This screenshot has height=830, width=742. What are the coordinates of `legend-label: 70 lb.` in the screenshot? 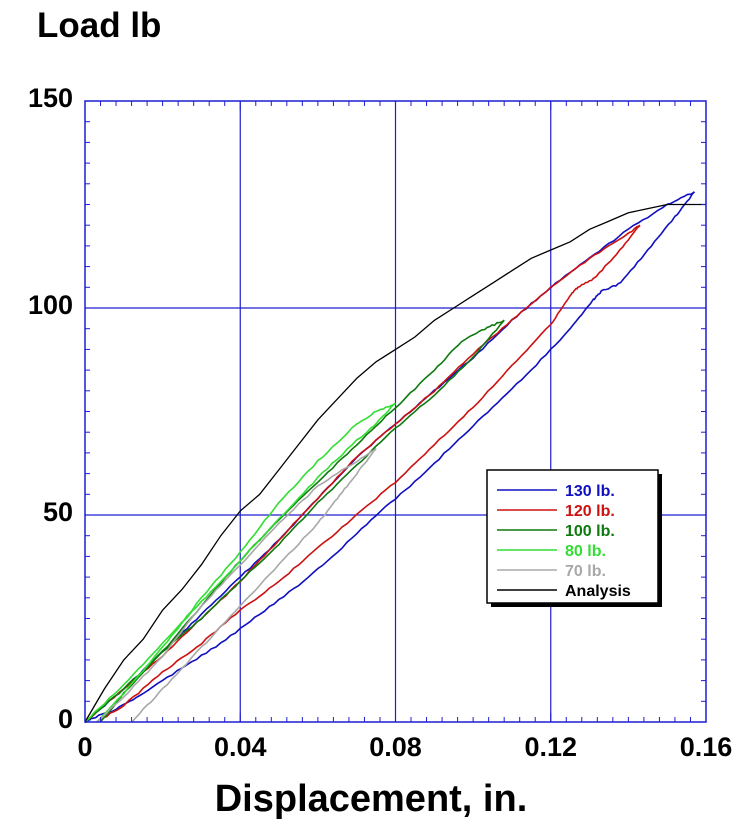 It's located at (585, 571).